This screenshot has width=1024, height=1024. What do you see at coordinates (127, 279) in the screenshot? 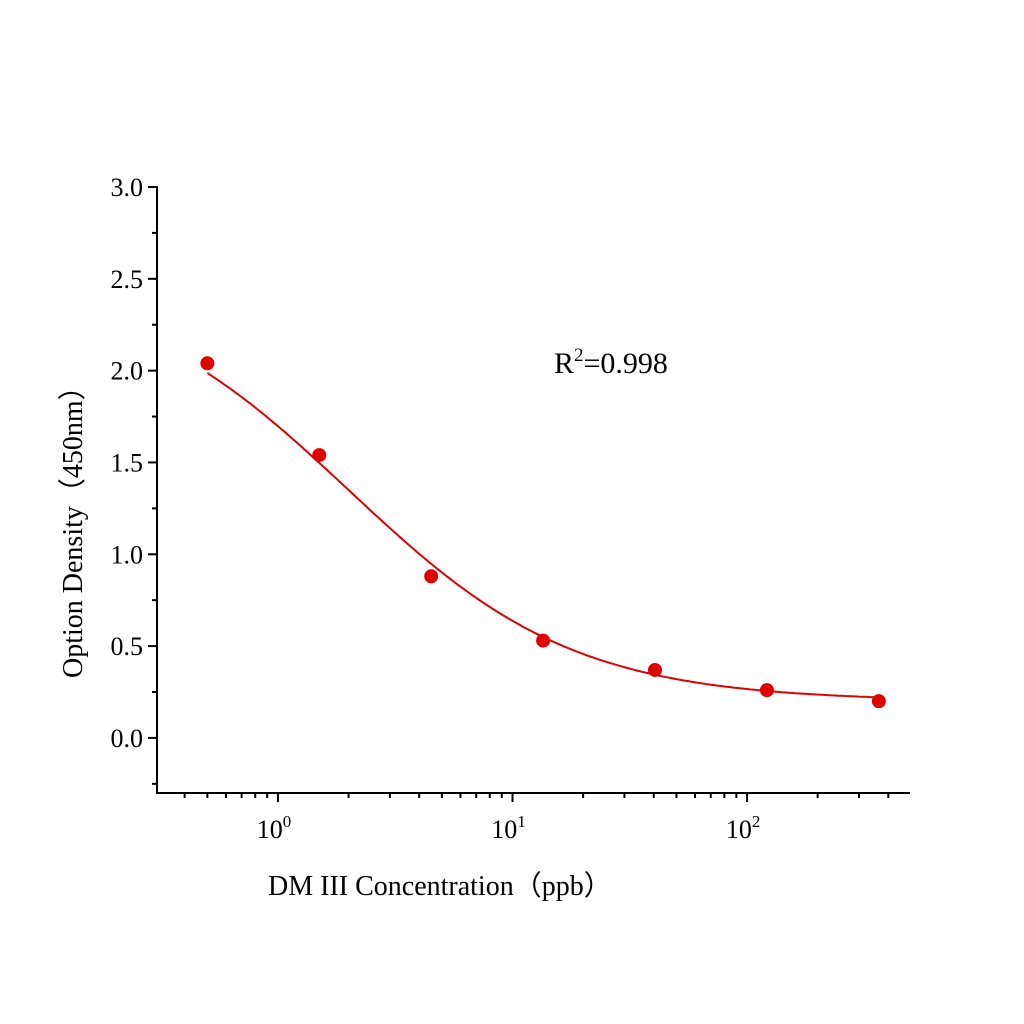
I see `y-tick-label: 2.5` at bounding box center [127, 279].